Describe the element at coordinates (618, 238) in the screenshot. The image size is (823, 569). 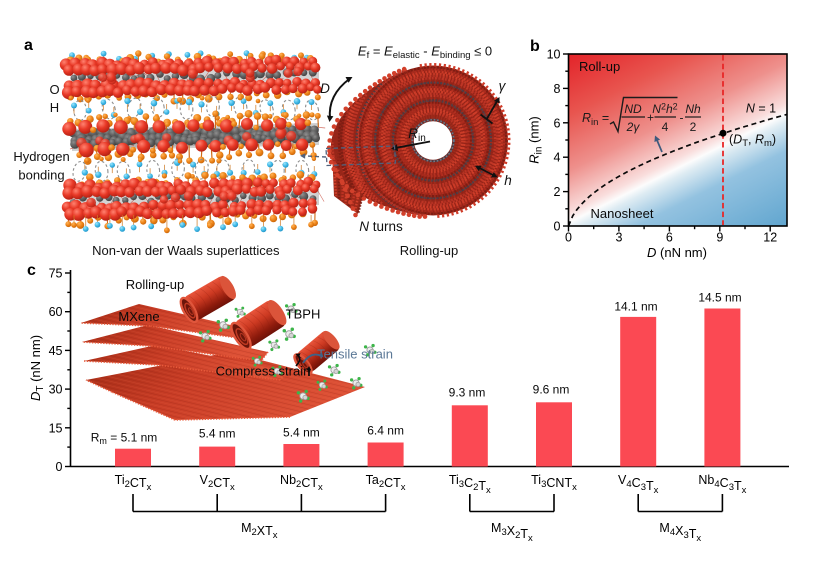
I see `svg-text: 3` at that location.